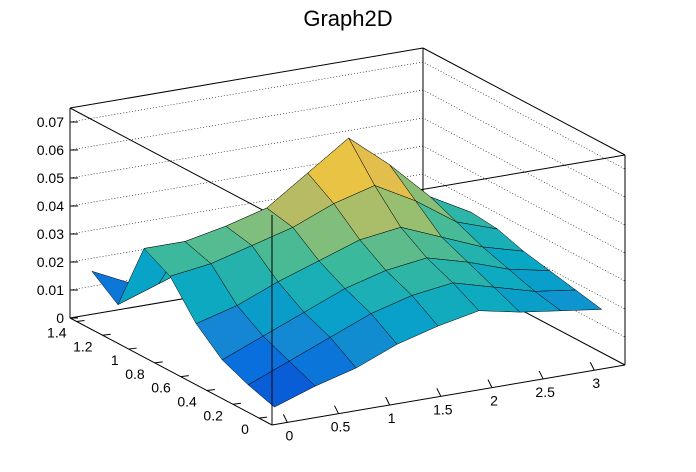 This screenshot has height=472, width=696. Describe the element at coordinates (443, 409) in the screenshot. I see `x-tick-label: 1.5` at that location.